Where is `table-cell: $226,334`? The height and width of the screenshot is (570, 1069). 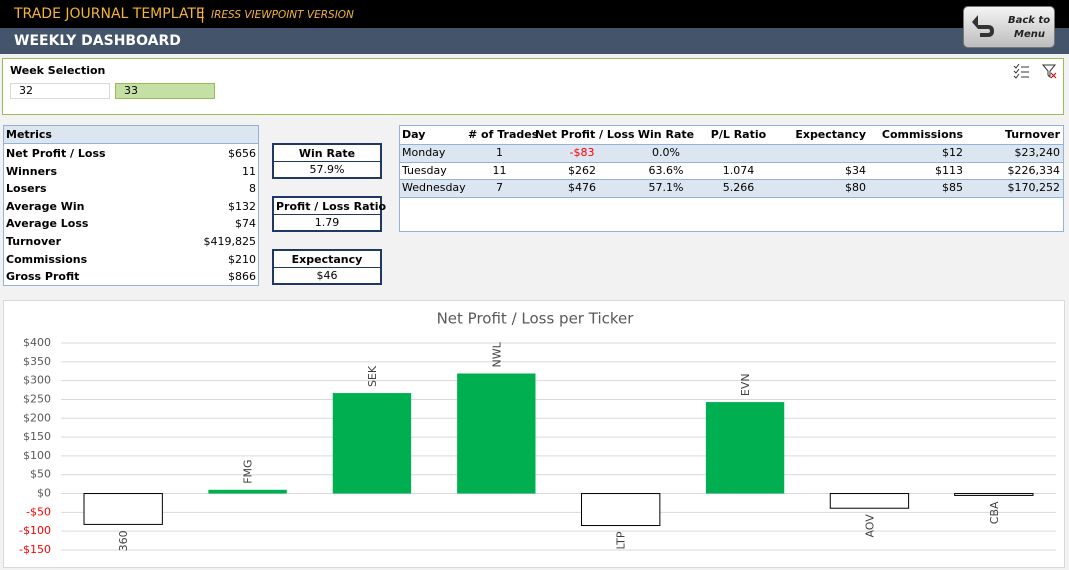 table-cell: $226,334 is located at coordinates (1034, 170).